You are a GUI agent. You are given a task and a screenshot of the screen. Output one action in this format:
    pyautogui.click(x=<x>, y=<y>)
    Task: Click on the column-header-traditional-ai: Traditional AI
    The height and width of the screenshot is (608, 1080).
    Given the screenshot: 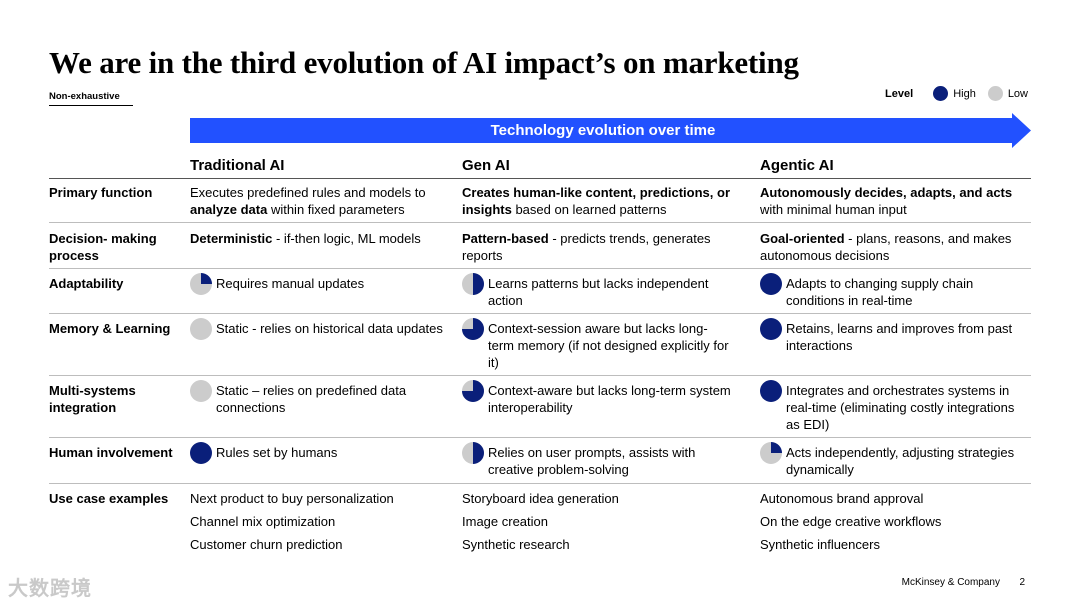 What is the action you would take?
    pyautogui.click(x=237, y=165)
    